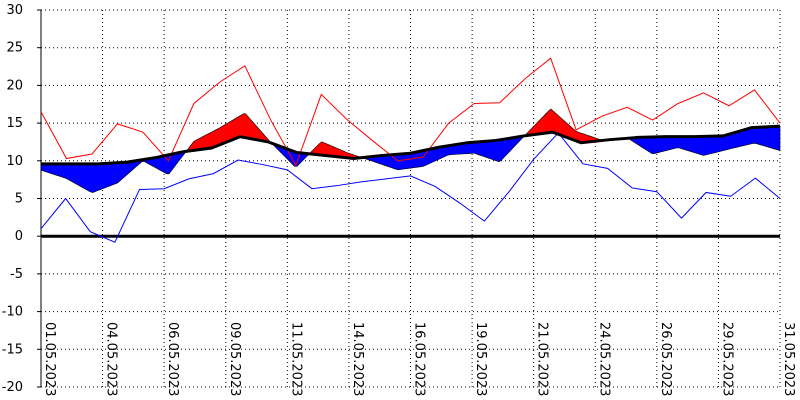 The width and height of the screenshot is (800, 400). What do you see at coordinates (788, 359) in the screenshot?
I see `x-tick-label: 31.05.2023` at bounding box center [788, 359].